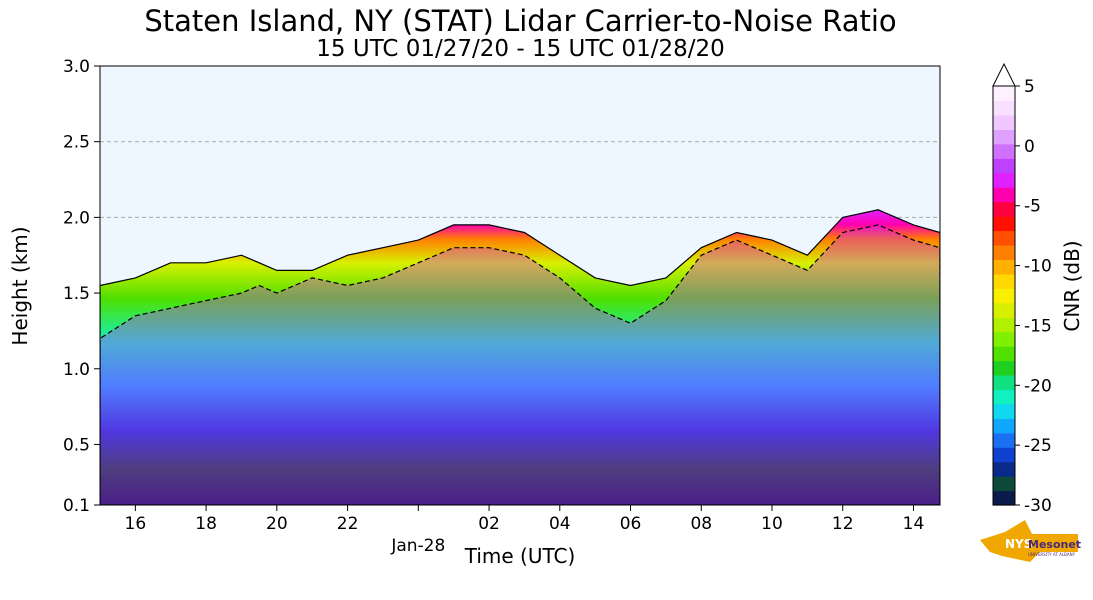  What do you see at coordinates (772, 524) in the screenshot?
I see `x-tick-label: 10` at bounding box center [772, 524].